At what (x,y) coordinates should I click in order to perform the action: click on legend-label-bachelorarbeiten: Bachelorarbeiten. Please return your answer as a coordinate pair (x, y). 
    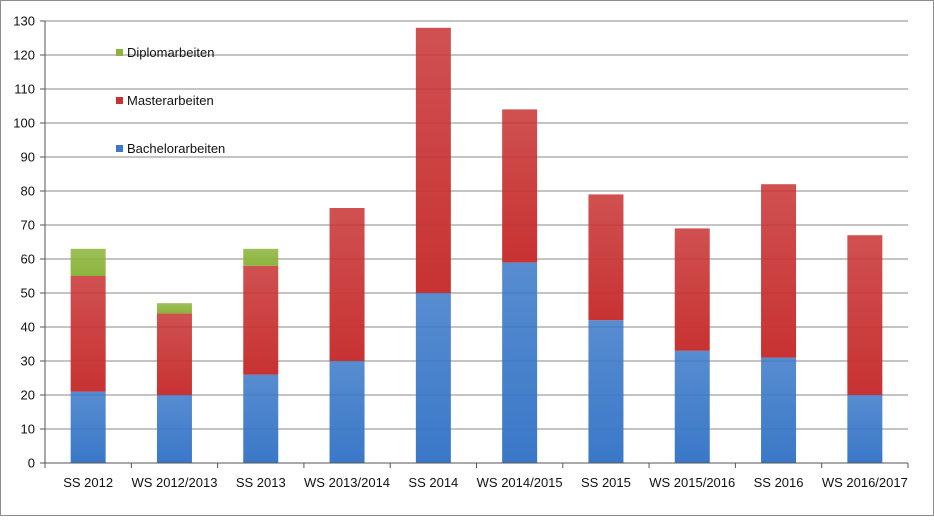
    Looking at the image, I should click on (176, 148).